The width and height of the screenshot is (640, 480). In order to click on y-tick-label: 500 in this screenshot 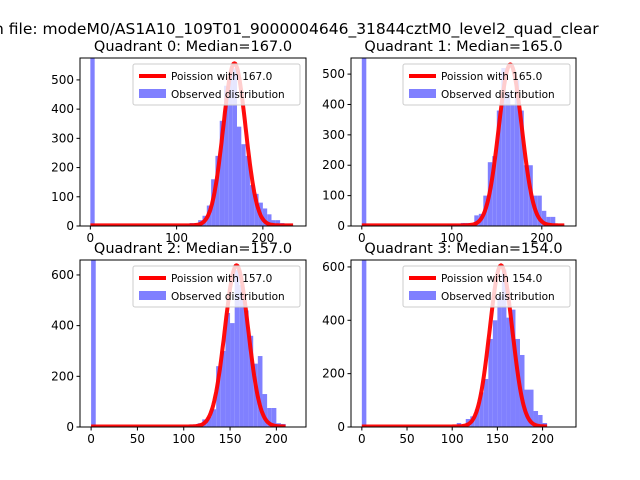, I will do `click(333, 74)`.